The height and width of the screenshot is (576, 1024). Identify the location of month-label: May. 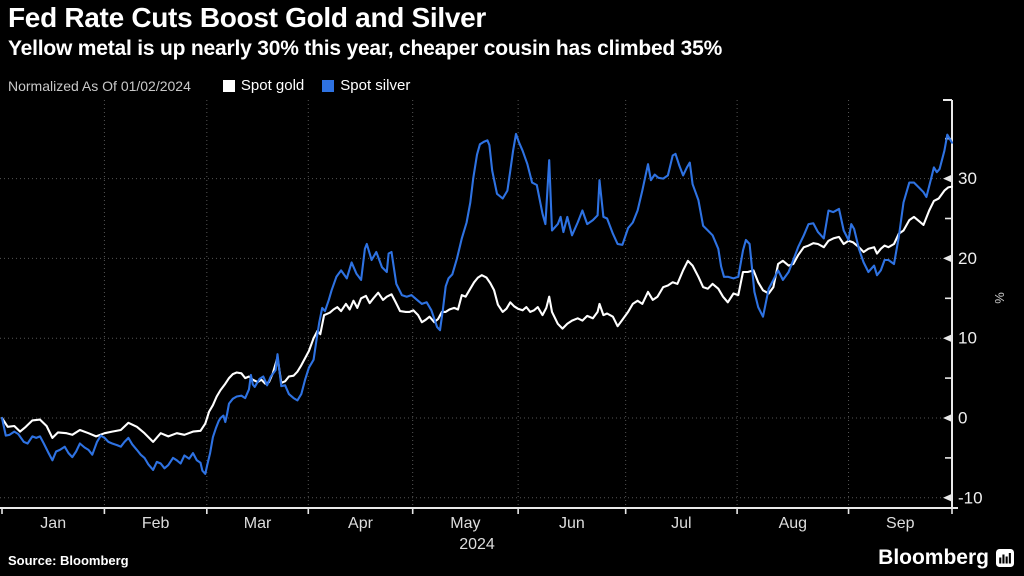
(465, 523).